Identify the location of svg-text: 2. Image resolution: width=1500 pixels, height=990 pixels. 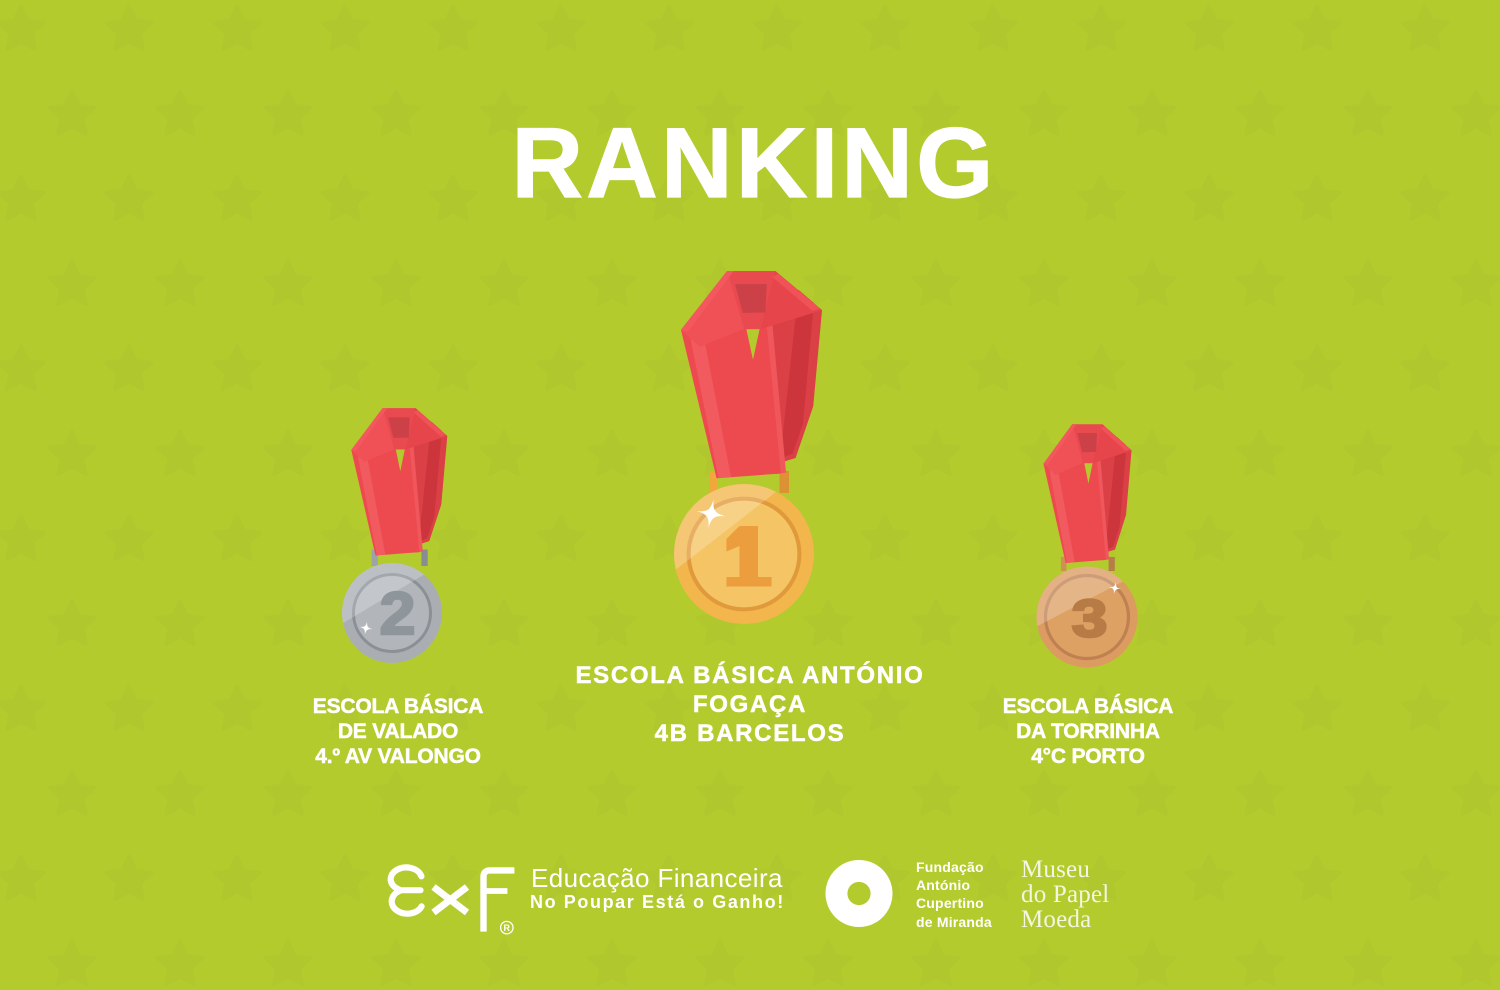
(397, 613).